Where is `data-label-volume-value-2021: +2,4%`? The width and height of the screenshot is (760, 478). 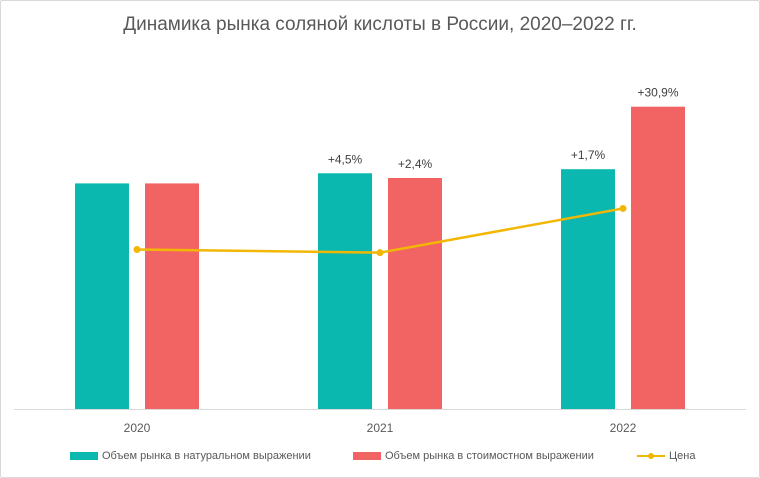
data-label-volume-value-2021: +2,4% is located at coordinates (415, 164).